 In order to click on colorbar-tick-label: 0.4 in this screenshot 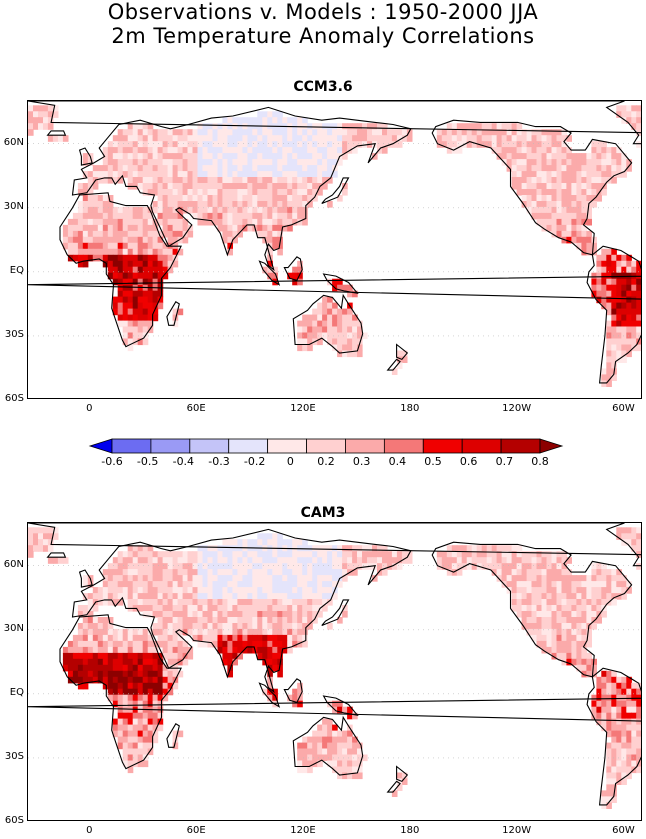, I will do `click(397, 461)`.